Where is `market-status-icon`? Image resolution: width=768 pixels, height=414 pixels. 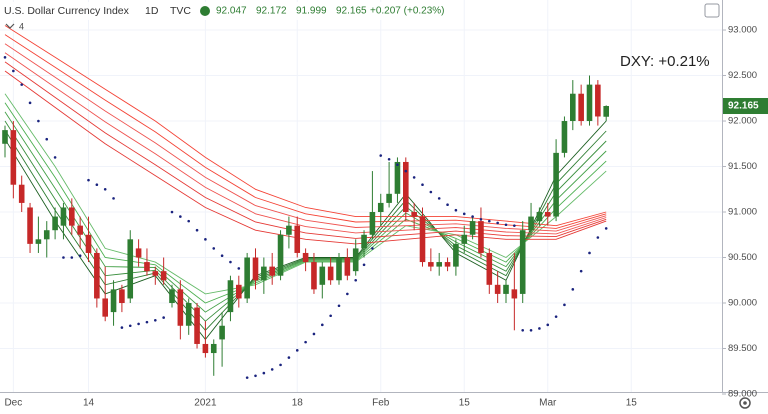 market-status-icon is located at coordinates (205, 11).